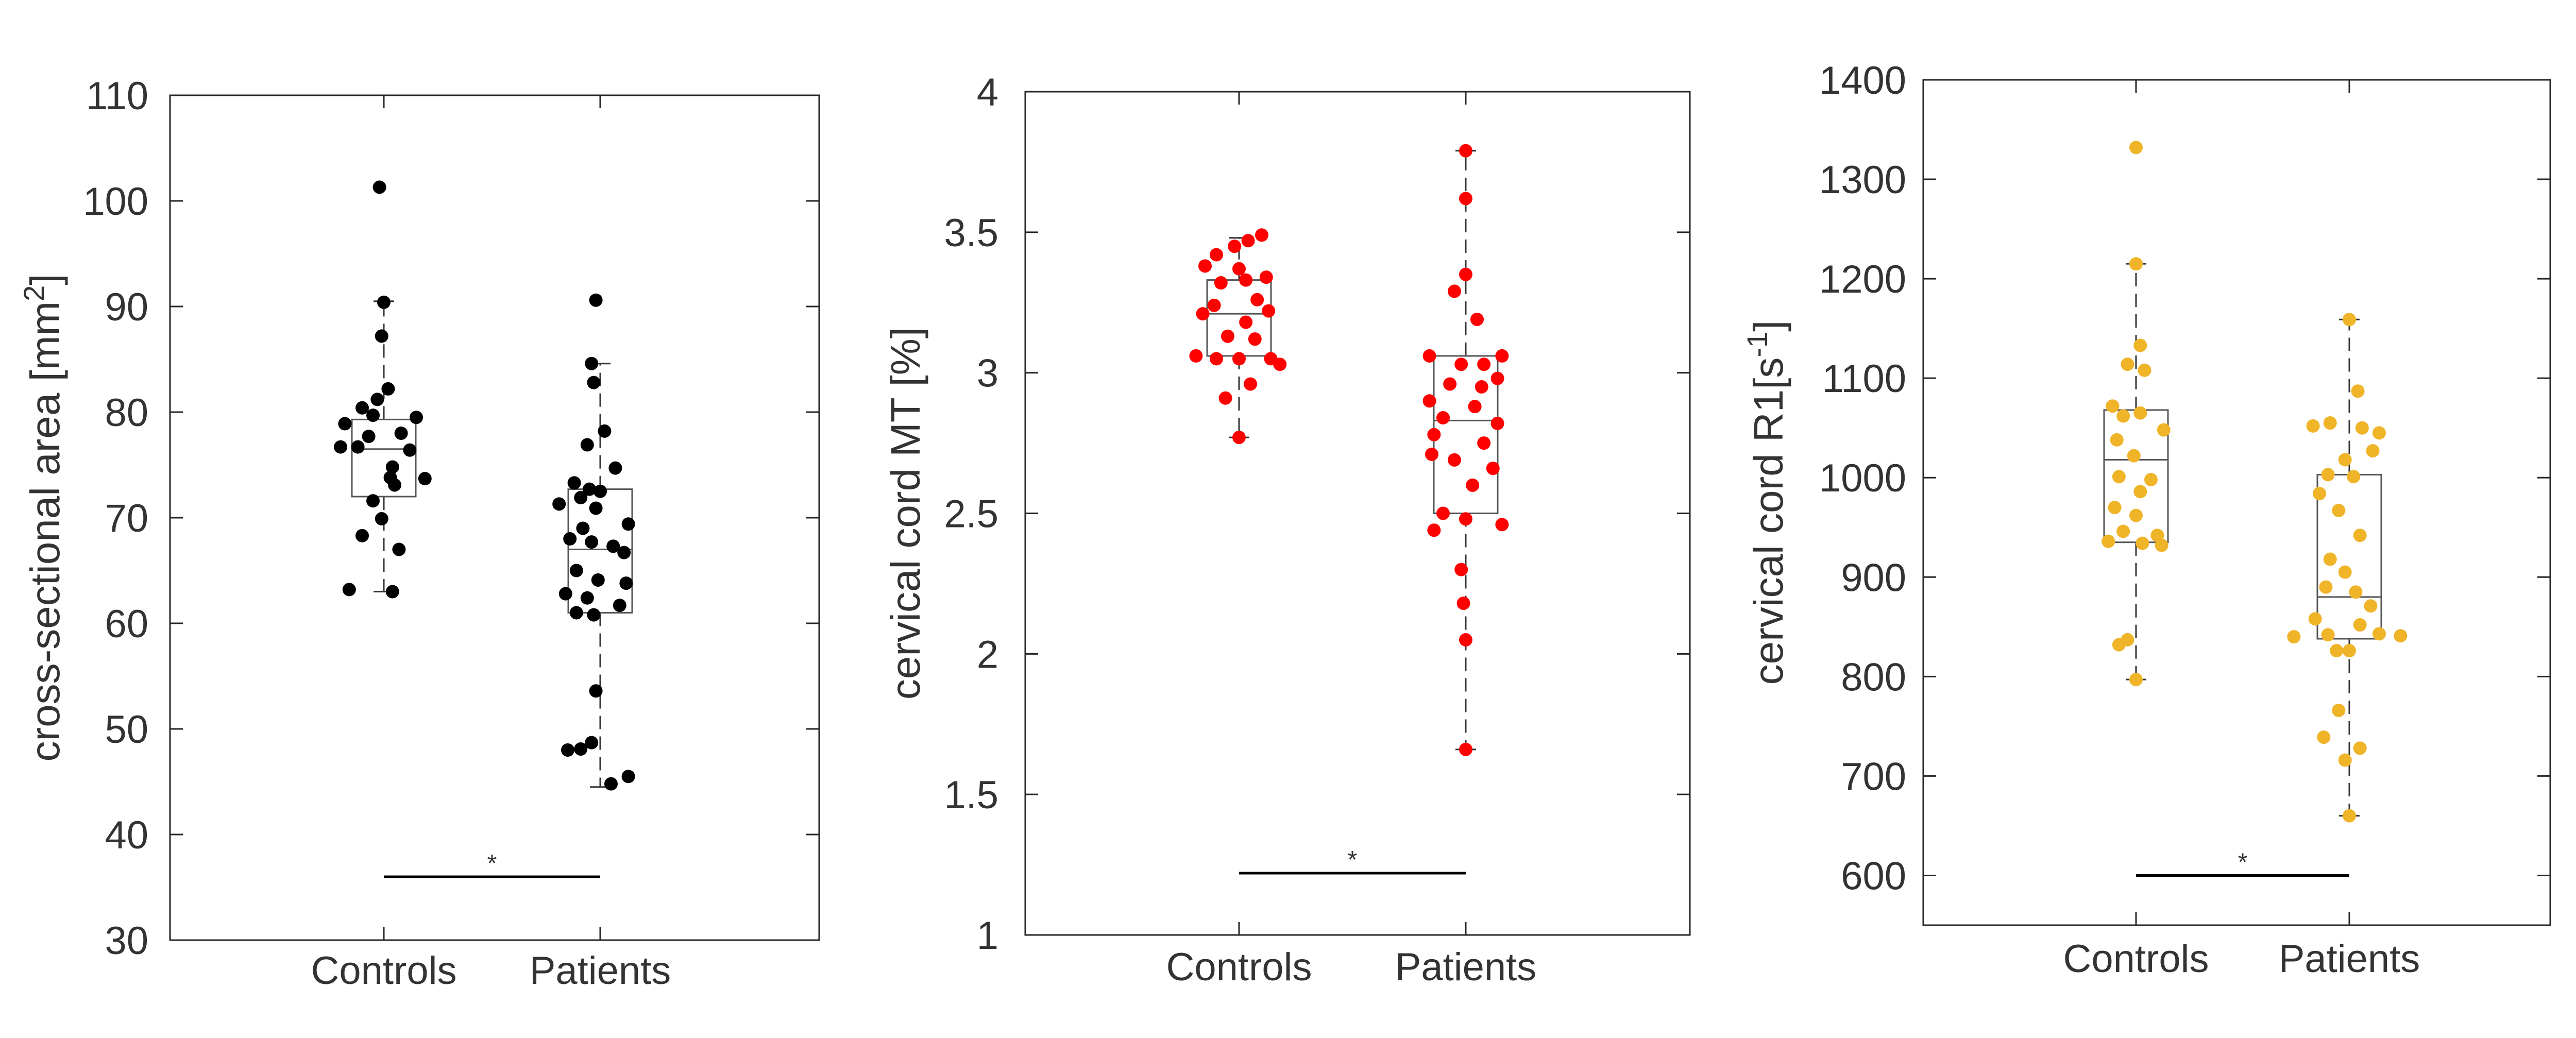 The height and width of the screenshot is (1038, 2576). I want to click on y-tick-label: 600, so click(1873, 876).